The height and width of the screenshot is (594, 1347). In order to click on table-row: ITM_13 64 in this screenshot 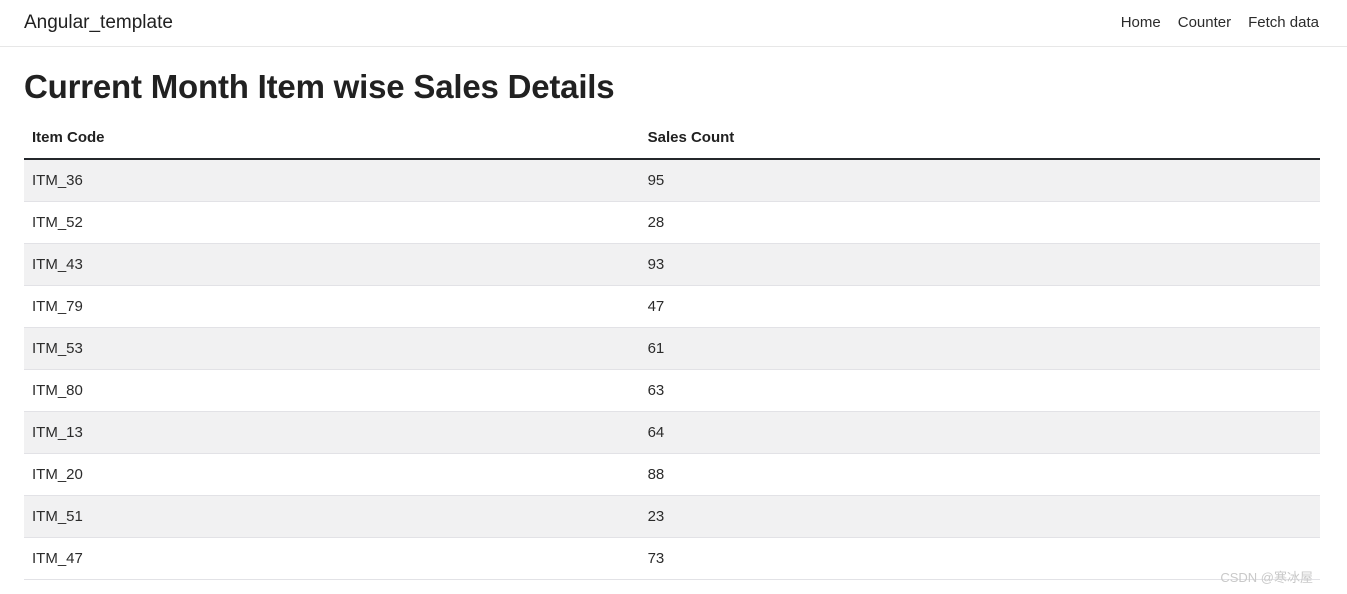, I will do `click(672, 432)`.